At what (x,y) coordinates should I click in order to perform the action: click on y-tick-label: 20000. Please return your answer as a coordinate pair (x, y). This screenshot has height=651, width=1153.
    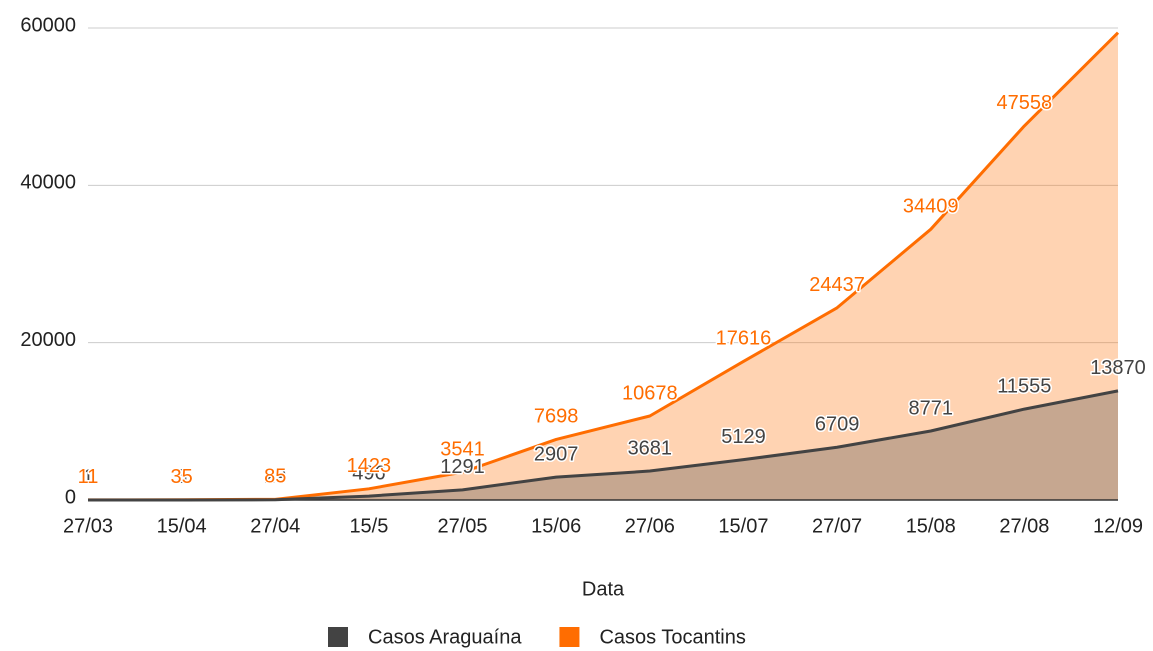
    Looking at the image, I should click on (48, 340).